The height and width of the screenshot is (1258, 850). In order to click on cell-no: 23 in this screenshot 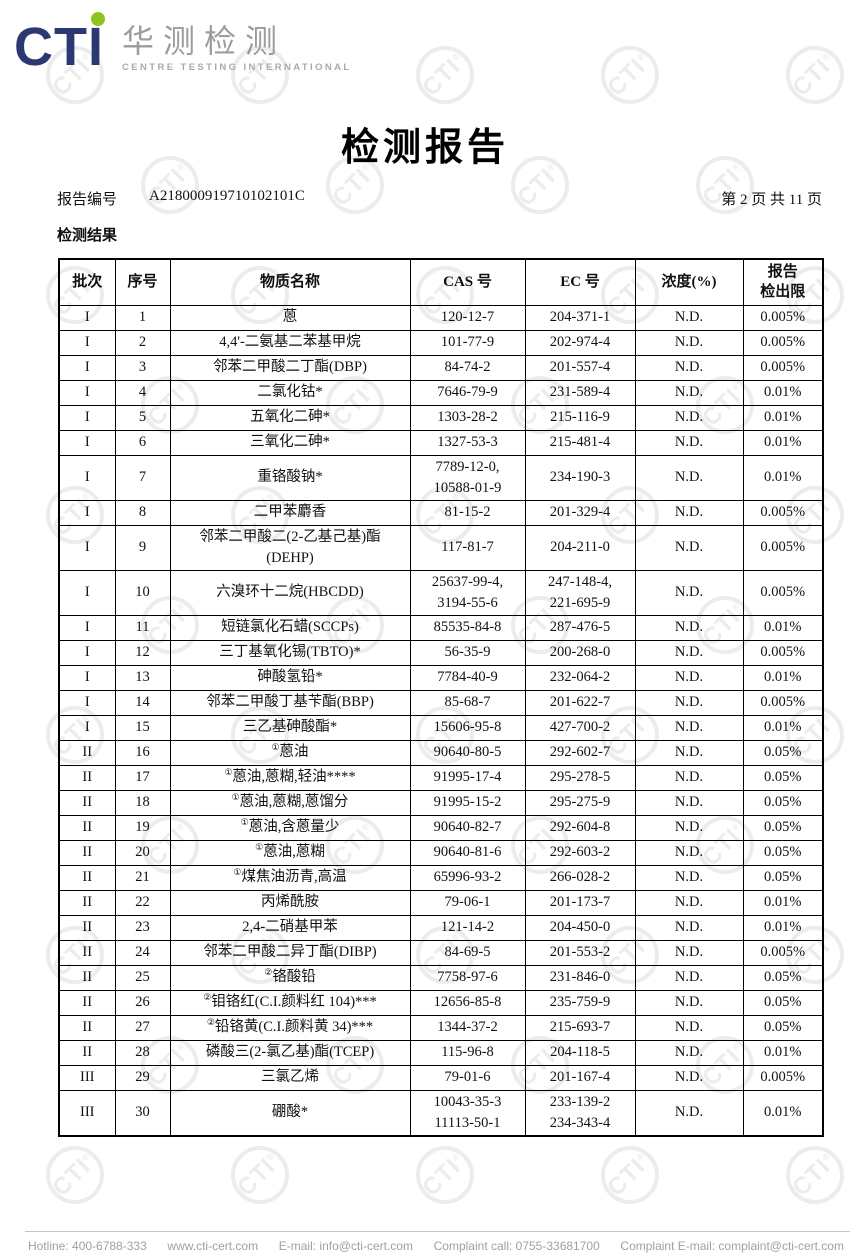, I will do `click(142, 927)`.